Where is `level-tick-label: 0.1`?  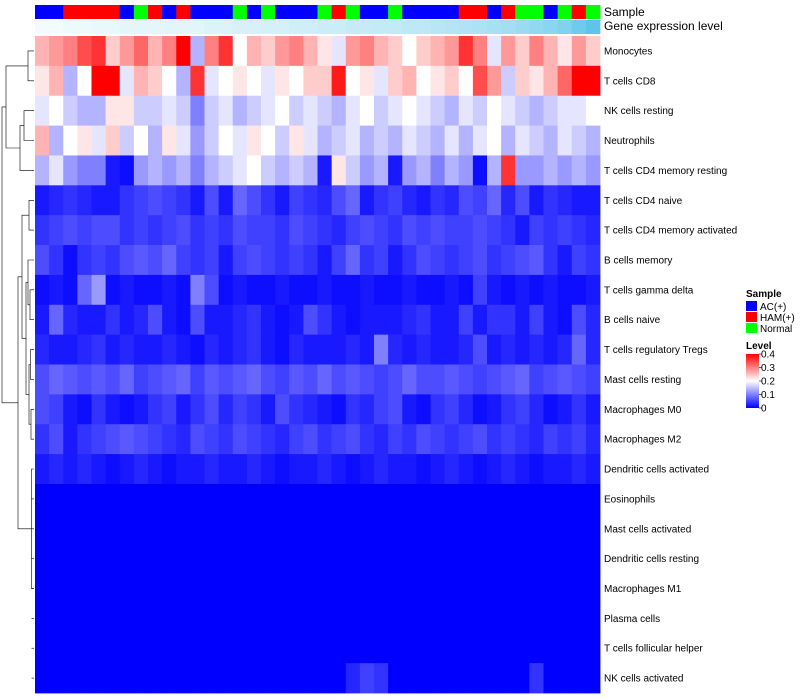
level-tick-label: 0.1 is located at coordinates (768, 395).